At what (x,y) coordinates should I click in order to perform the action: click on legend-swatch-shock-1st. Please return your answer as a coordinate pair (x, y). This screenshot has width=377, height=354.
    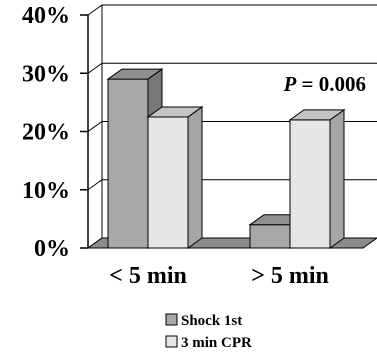
    Looking at the image, I should click on (171, 319).